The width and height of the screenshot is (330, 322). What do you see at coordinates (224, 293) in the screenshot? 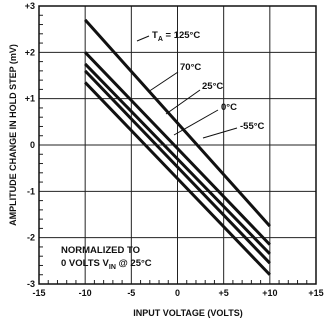
I see `x-tick-label: +5` at bounding box center [224, 293].